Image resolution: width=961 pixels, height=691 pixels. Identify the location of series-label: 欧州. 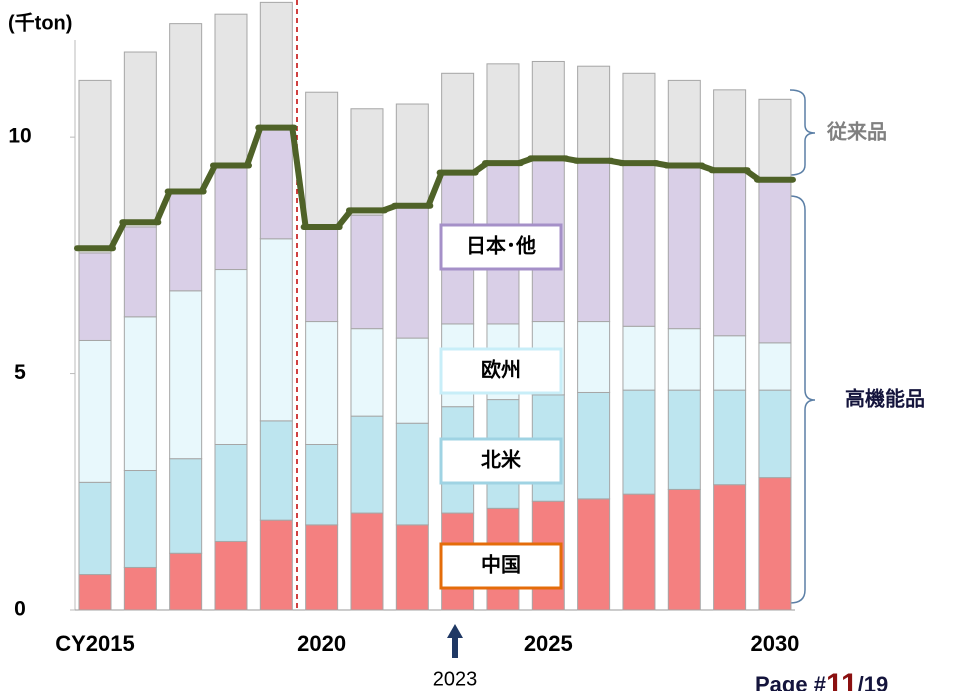
(501, 369).